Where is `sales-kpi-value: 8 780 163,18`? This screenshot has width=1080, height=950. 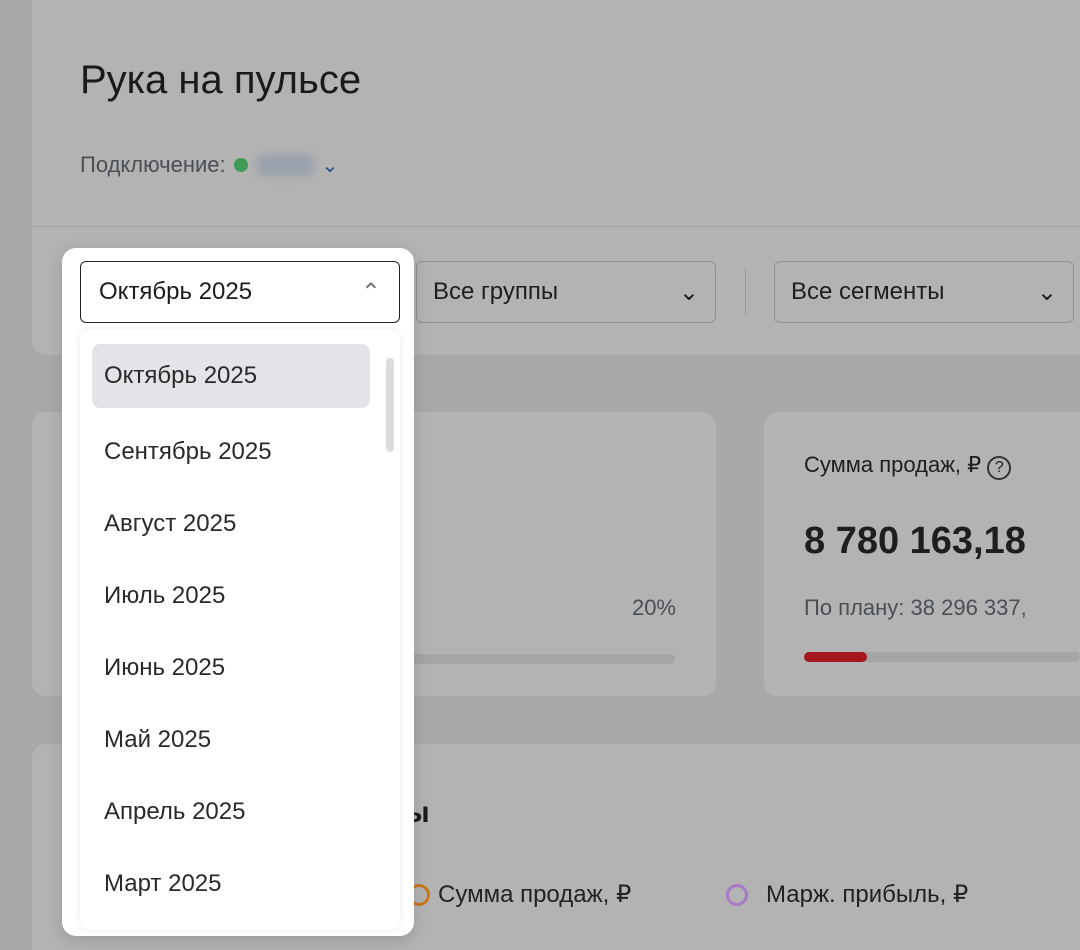
sales-kpi-value: 8 780 163,18 is located at coordinates (915, 541).